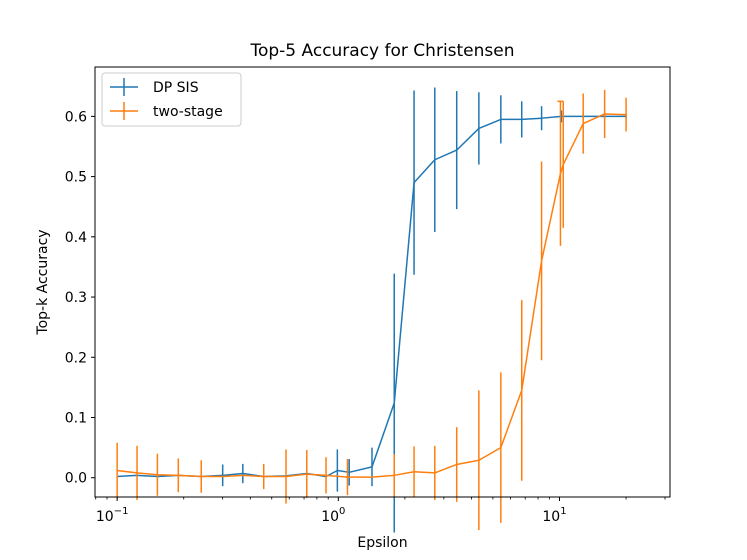 The height and width of the screenshot is (560, 747). What do you see at coordinates (188, 112) in the screenshot?
I see `legend-label: two-stage` at bounding box center [188, 112].